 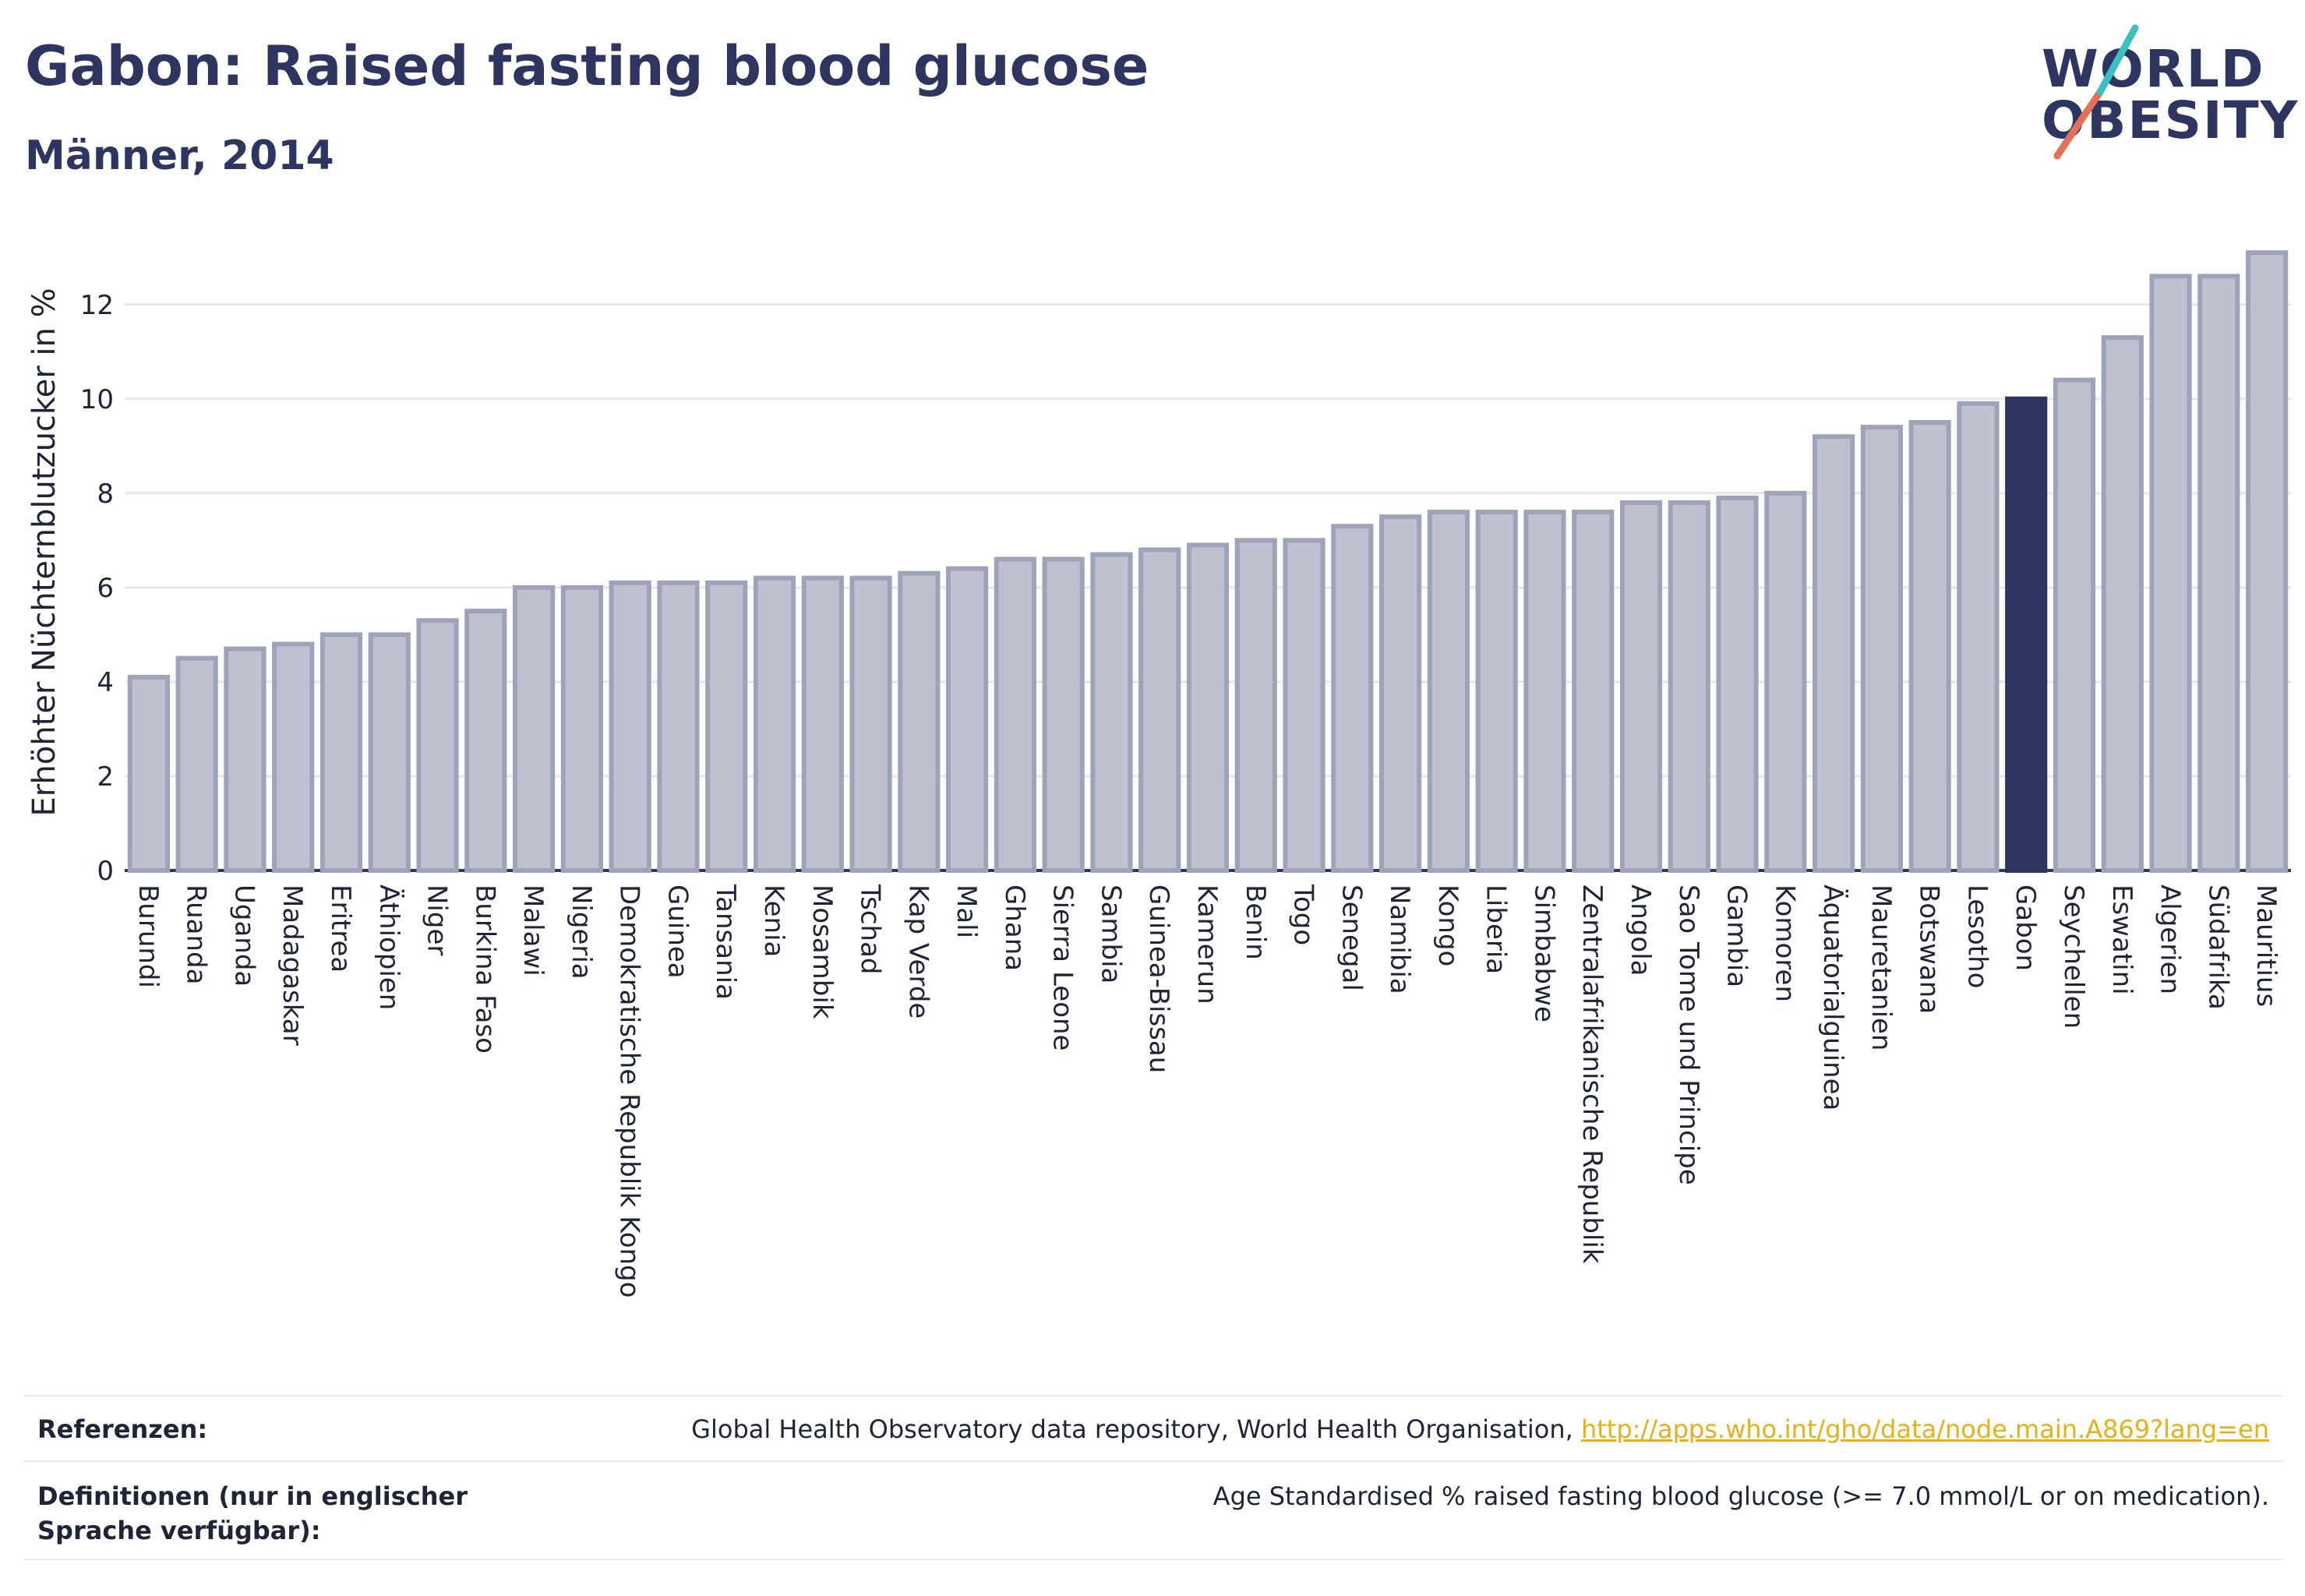 What do you see at coordinates (1592, 1074) in the screenshot?
I see `x-tick-label: Zentralafrikanische Republik` at bounding box center [1592, 1074].